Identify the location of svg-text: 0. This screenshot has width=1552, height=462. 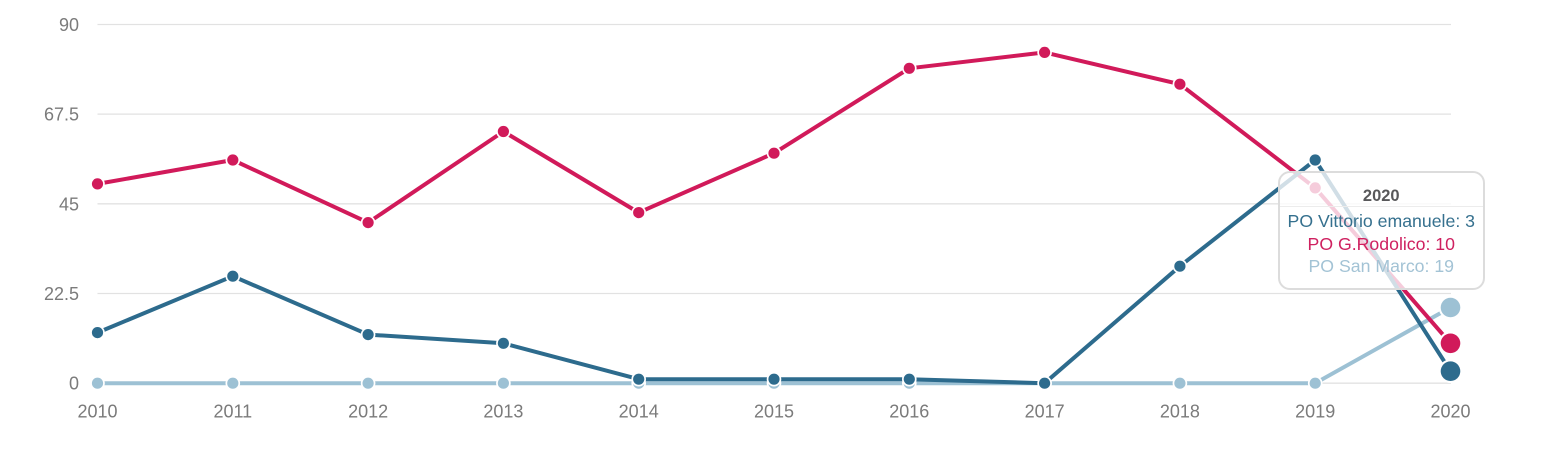
(74, 384).